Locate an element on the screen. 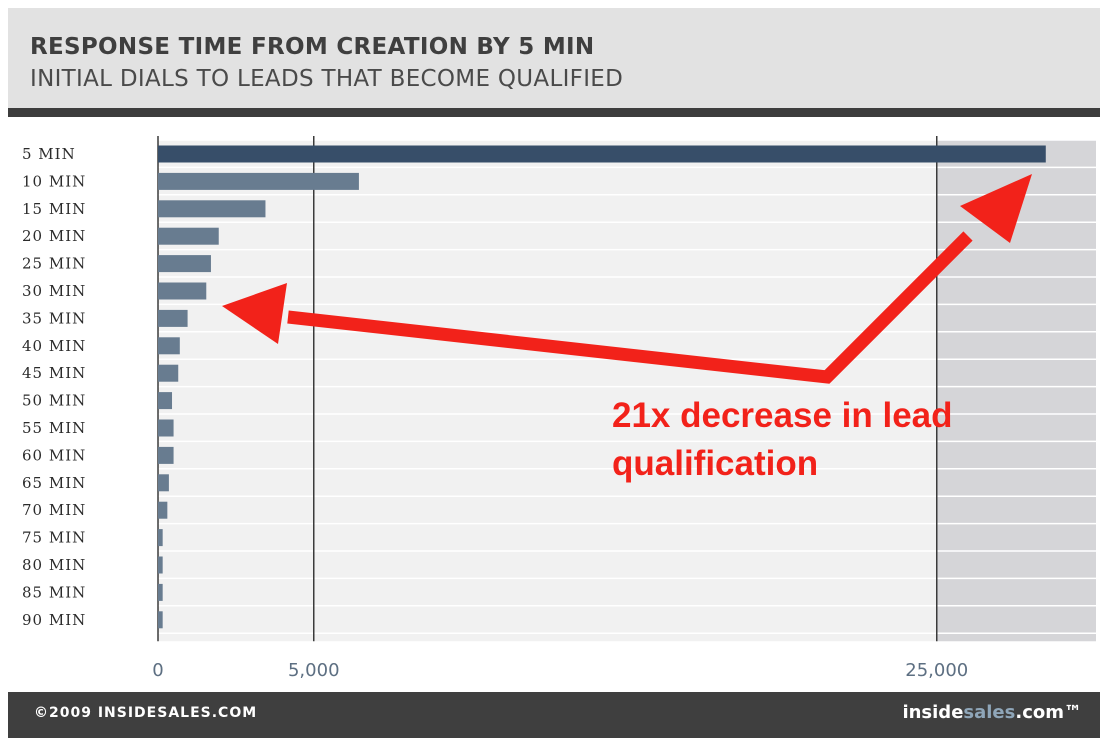  brand-logo: insidesales.com™ is located at coordinates (992, 712).